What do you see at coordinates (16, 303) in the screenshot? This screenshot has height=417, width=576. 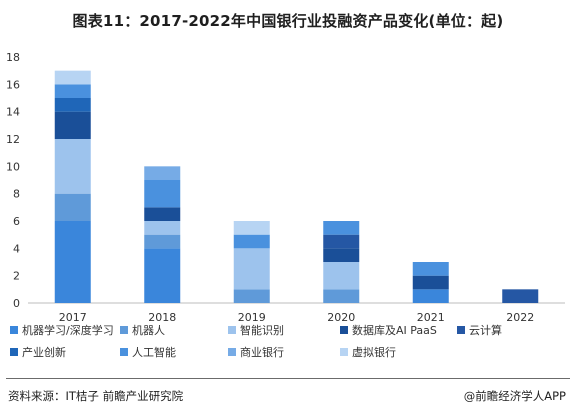 I see `y-tick-label: 0` at bounding box center [16, 303].